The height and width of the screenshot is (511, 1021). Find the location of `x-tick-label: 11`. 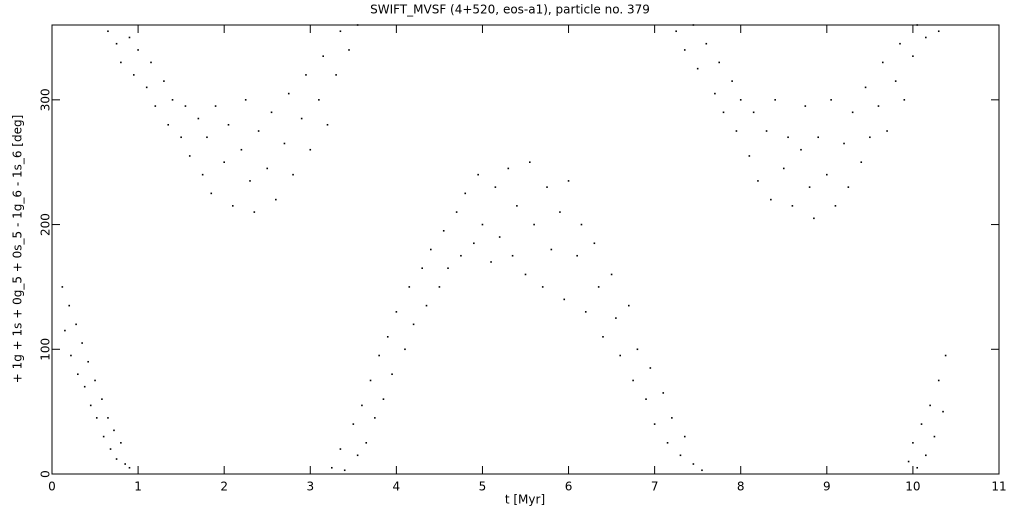

x-tick-label: 11 is located at coordinates (998, 487).